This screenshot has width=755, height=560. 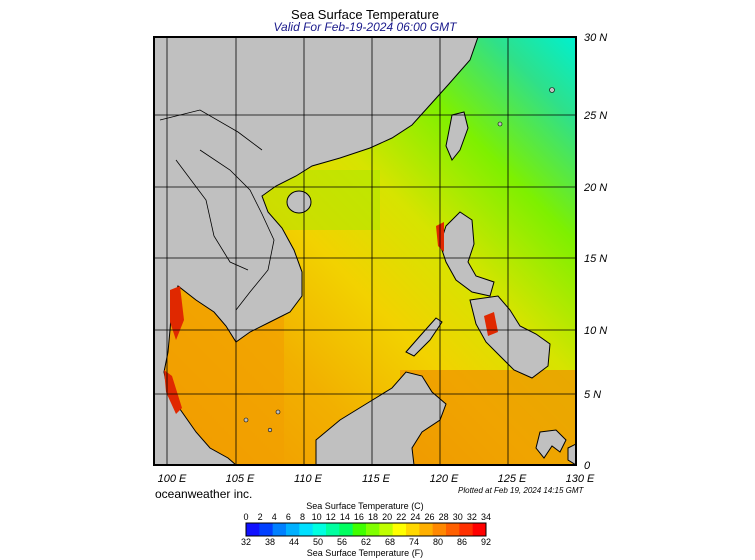 What do you see at coordinates (318, 542) in the screenshot?
I see `legend-fahrenheit-label: 50` at bounding box center [318, 542].